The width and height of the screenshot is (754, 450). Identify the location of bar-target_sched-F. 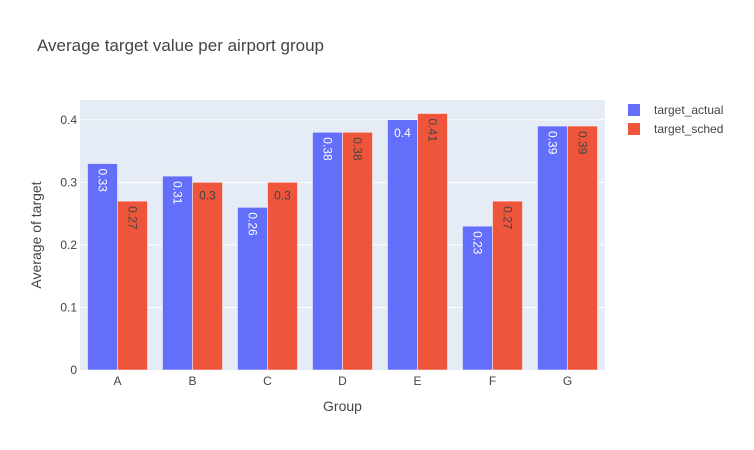
(507, 285).